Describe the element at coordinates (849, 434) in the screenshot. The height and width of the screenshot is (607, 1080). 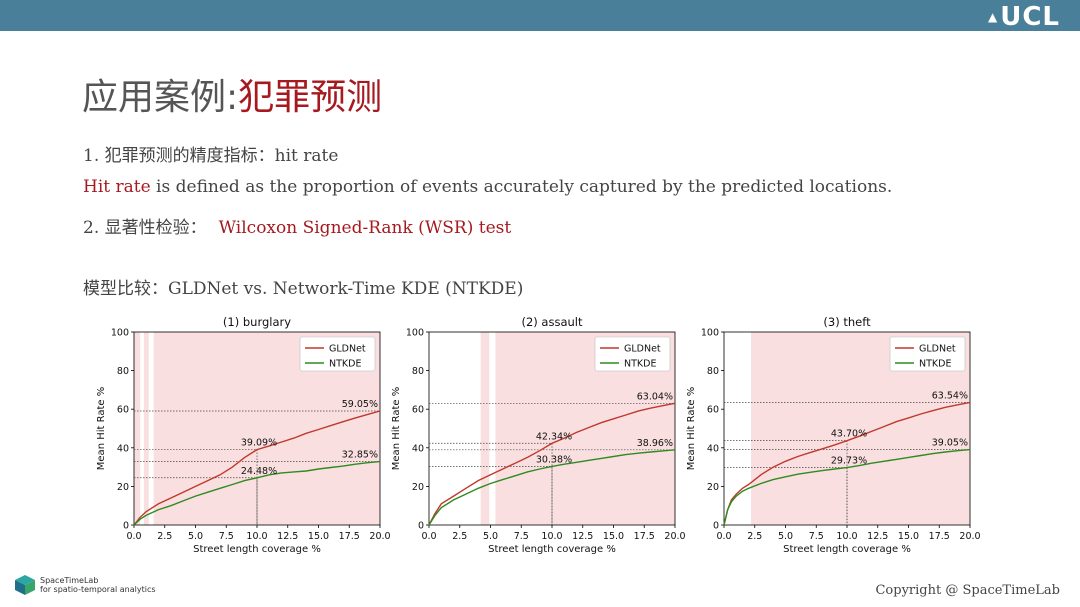
I see `data-label: 43.70%` at that location.